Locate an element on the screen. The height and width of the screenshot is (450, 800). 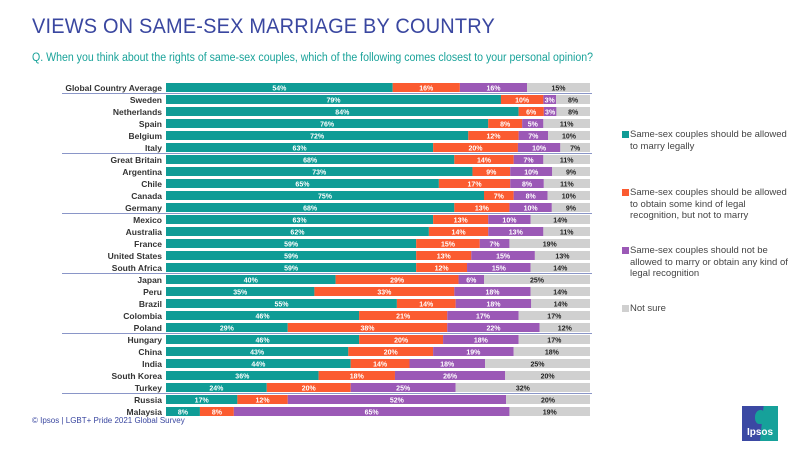
data-label-marry: 8% is located at coordinates (183, 413).